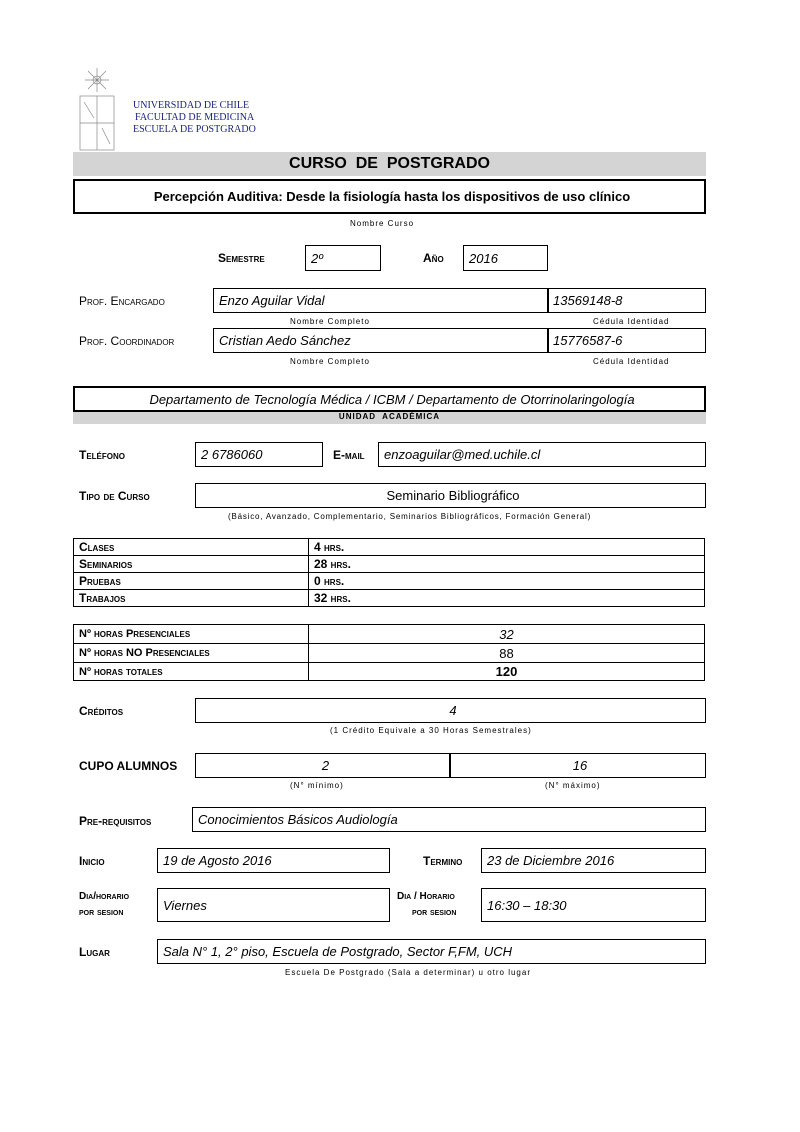 The image size is (800, 1132). I want to click on totals-label: Nº horas Presenciales, so click(191, 634).